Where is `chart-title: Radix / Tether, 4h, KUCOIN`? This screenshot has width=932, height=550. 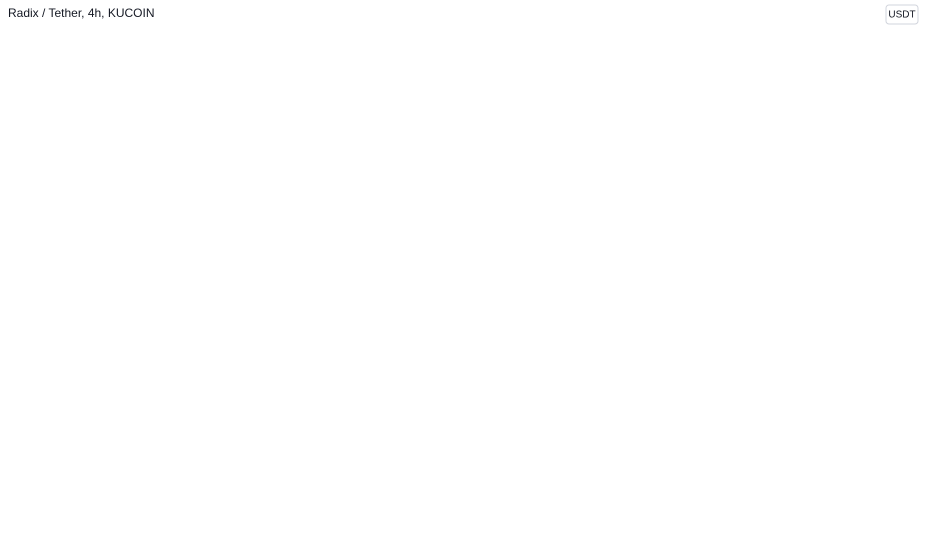 chart-title: Radix / Tether, 4h, KUCOIN is located at coordinates (81, 13).